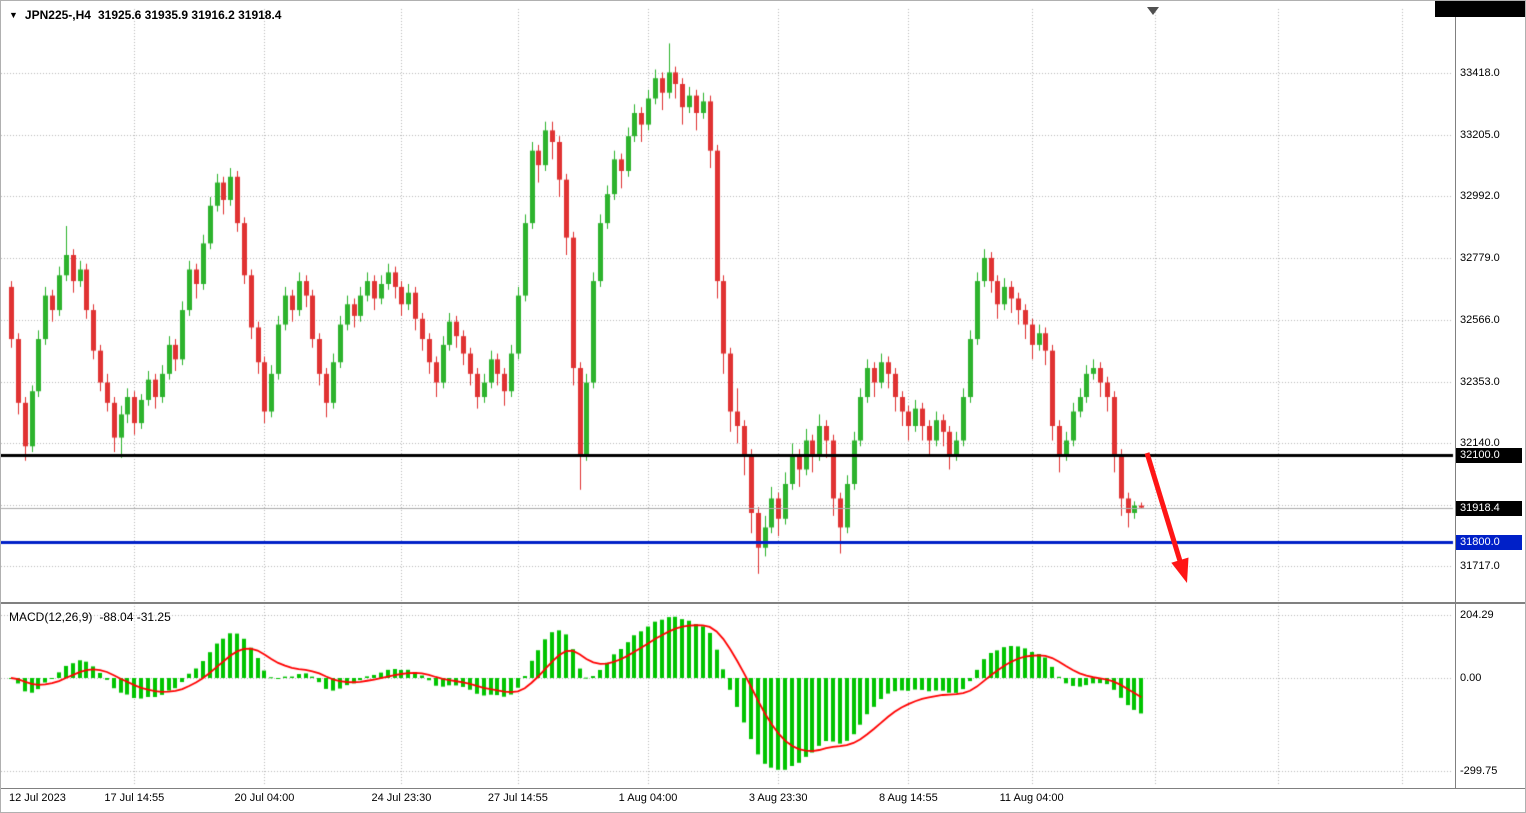  Describe the element at coordinates (189, 15) in the screenshot. I see `ohlc-values-label: 31925.6 31935.9 31916.2 31918.4` at that location.